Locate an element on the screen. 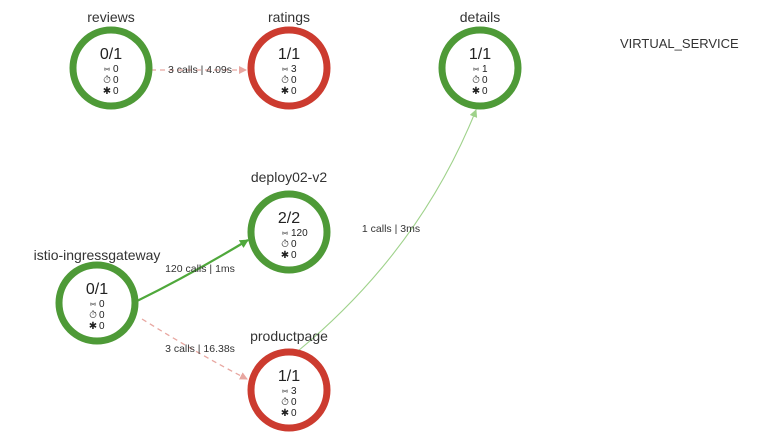 The height and width of the screenshot is (439, 758). node-stat-instances: 1 is located at coordinates (485, 69).